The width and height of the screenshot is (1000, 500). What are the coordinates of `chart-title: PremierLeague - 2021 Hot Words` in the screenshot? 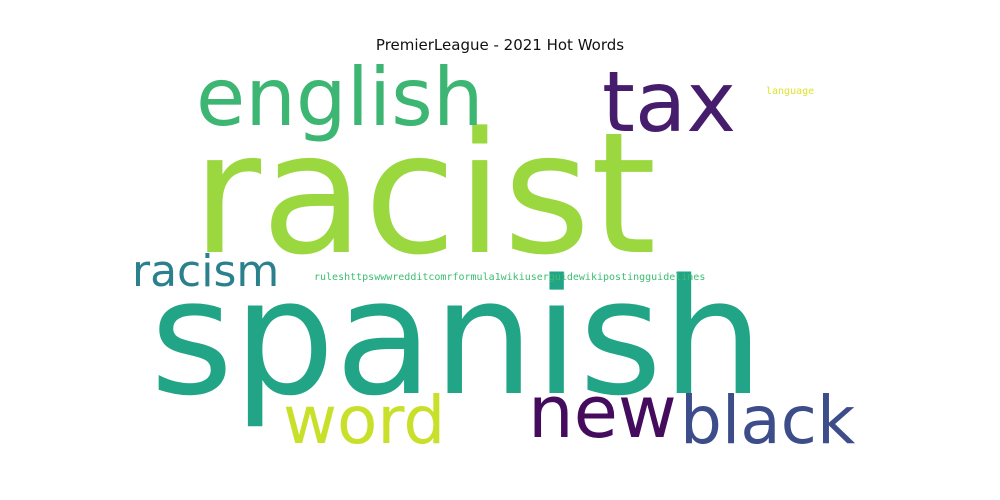 It's located at (500, 45).